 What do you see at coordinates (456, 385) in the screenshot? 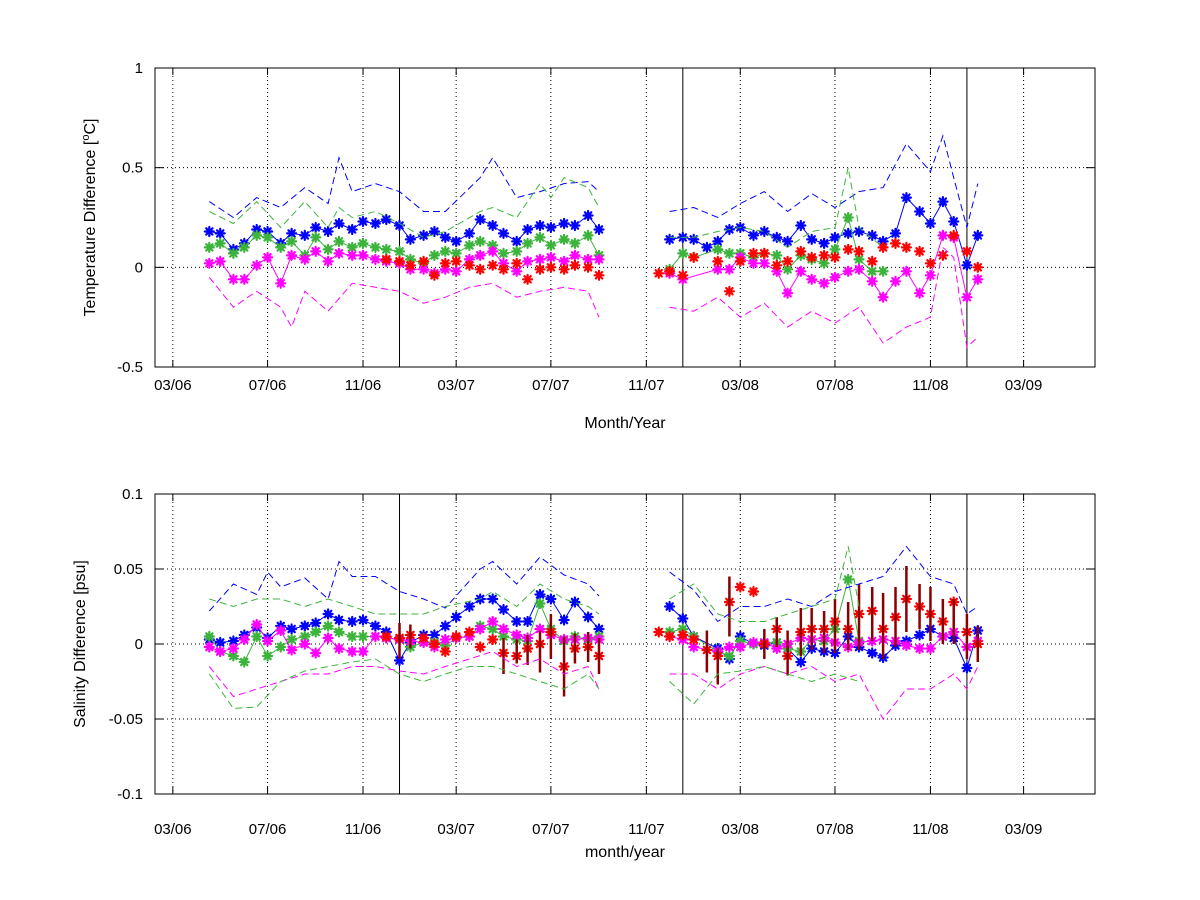
I see `temperature-x-tick-label: 03/07` at bounding box center [456, 385].